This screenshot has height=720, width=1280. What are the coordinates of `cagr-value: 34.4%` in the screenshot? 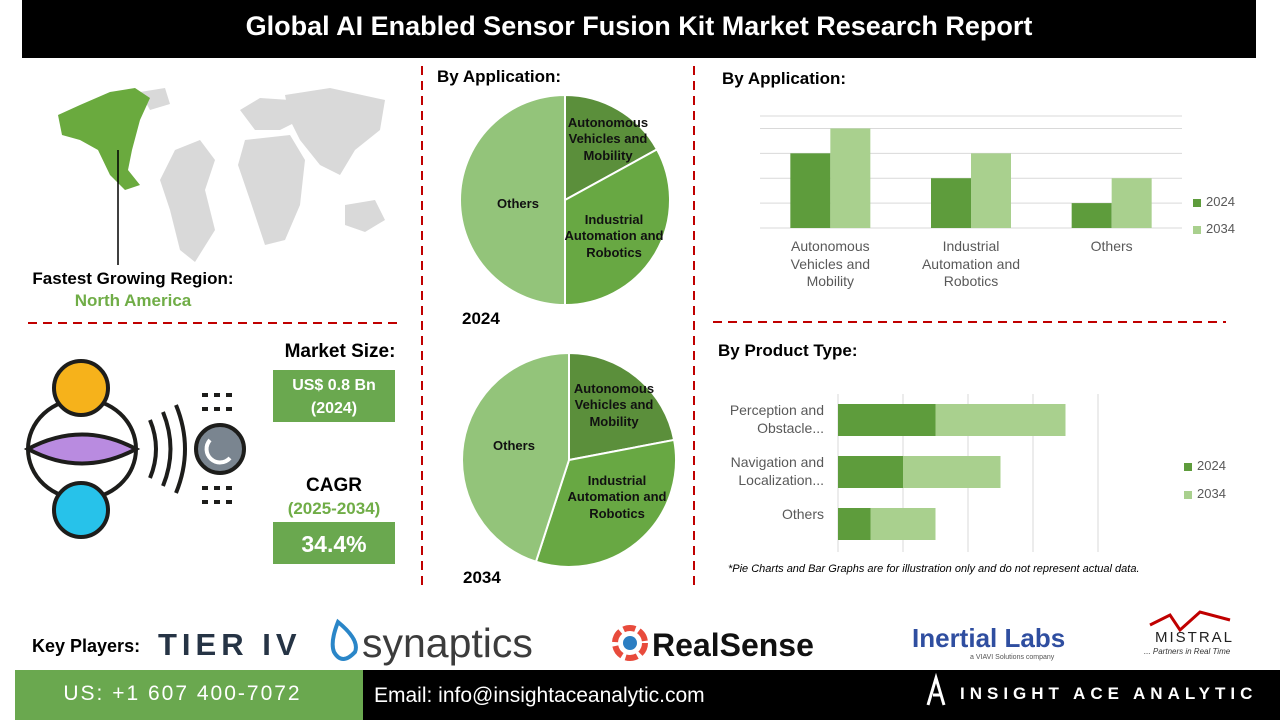 It's located at (334, 544).